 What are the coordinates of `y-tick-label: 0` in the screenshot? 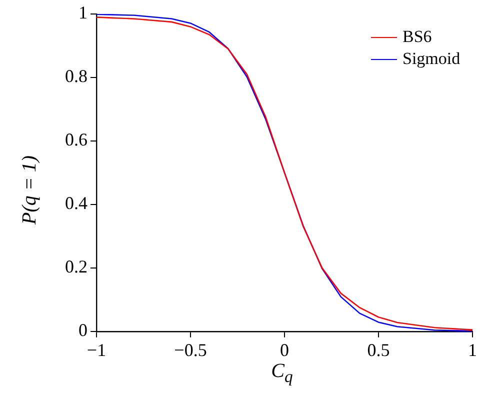 It's located at (83, 330).